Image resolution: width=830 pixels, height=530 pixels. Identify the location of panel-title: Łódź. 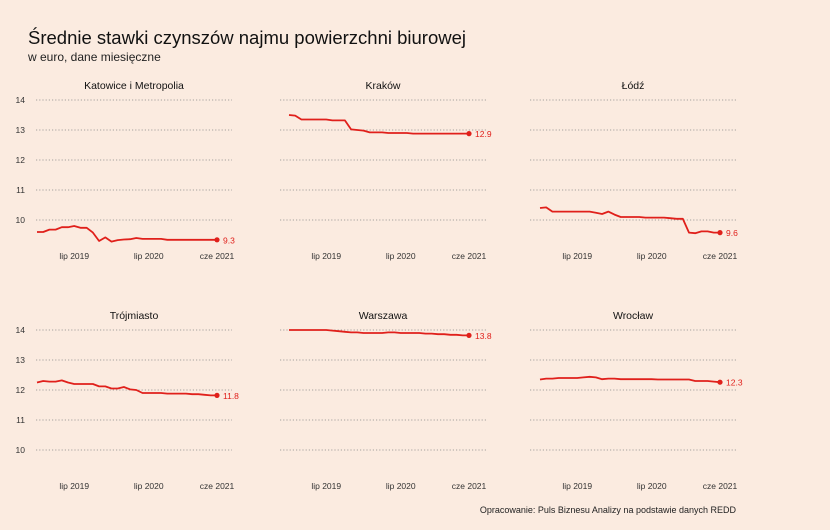
(633, 86).